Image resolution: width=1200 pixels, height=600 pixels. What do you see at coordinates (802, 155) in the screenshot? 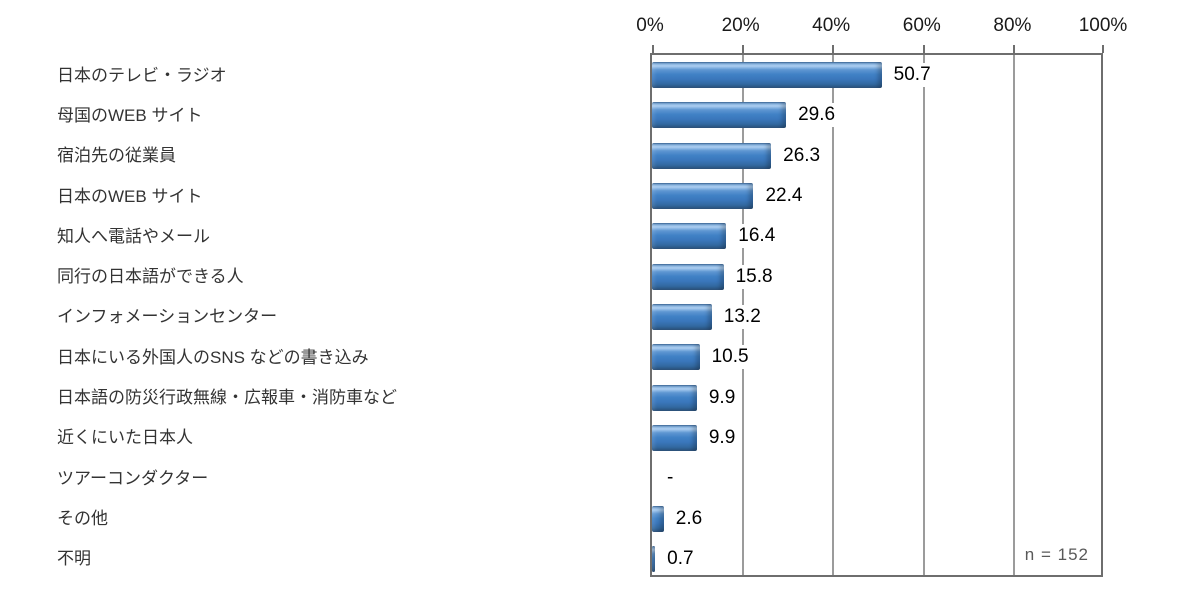
I see `data-value-label: 26.3` at bounding box center [802, 155].